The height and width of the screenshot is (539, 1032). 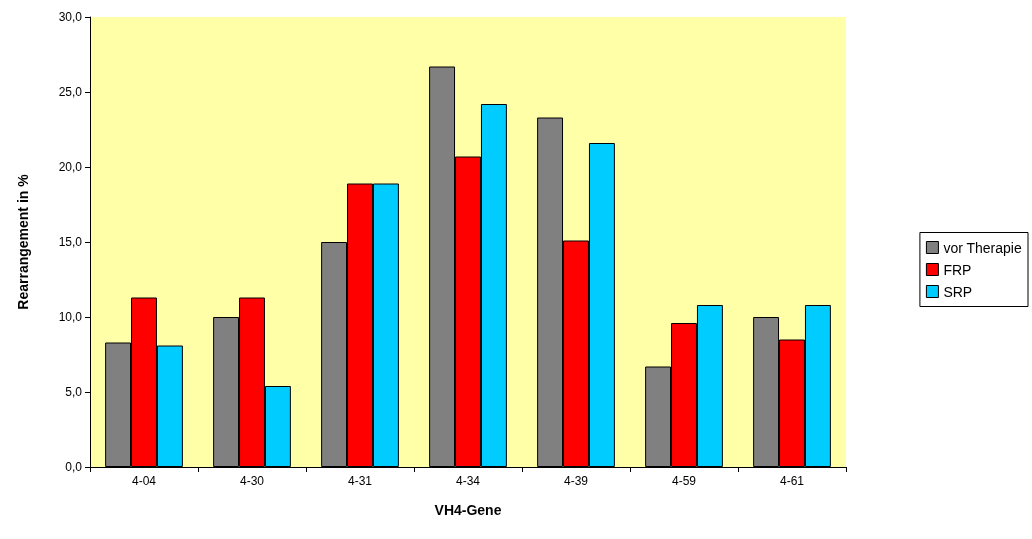 What do you see at coordinates (982, 247) in the screenshot?
I see `legend-label: vor Therapie` at bounding box center [982, 247].